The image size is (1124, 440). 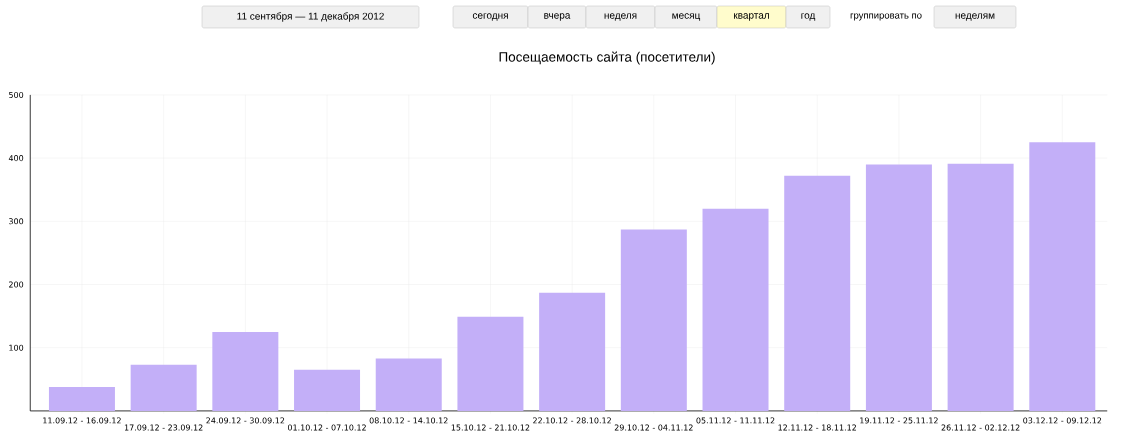 I want to click on text: месяц, so click(x=686, y=17).